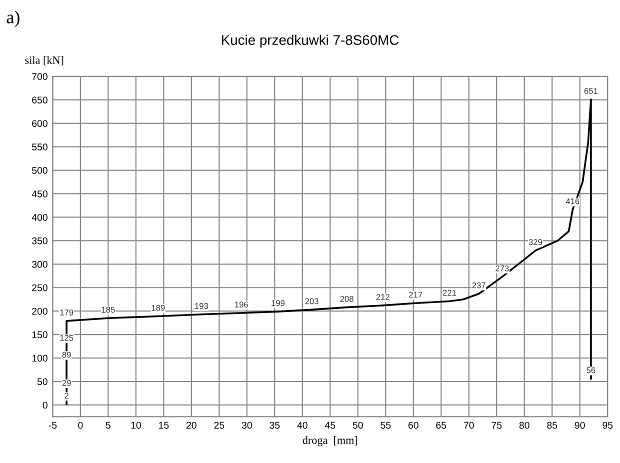  Describe the element at coordinates (383, 297) in the screenshot. I see `data-label: 212` at that location.